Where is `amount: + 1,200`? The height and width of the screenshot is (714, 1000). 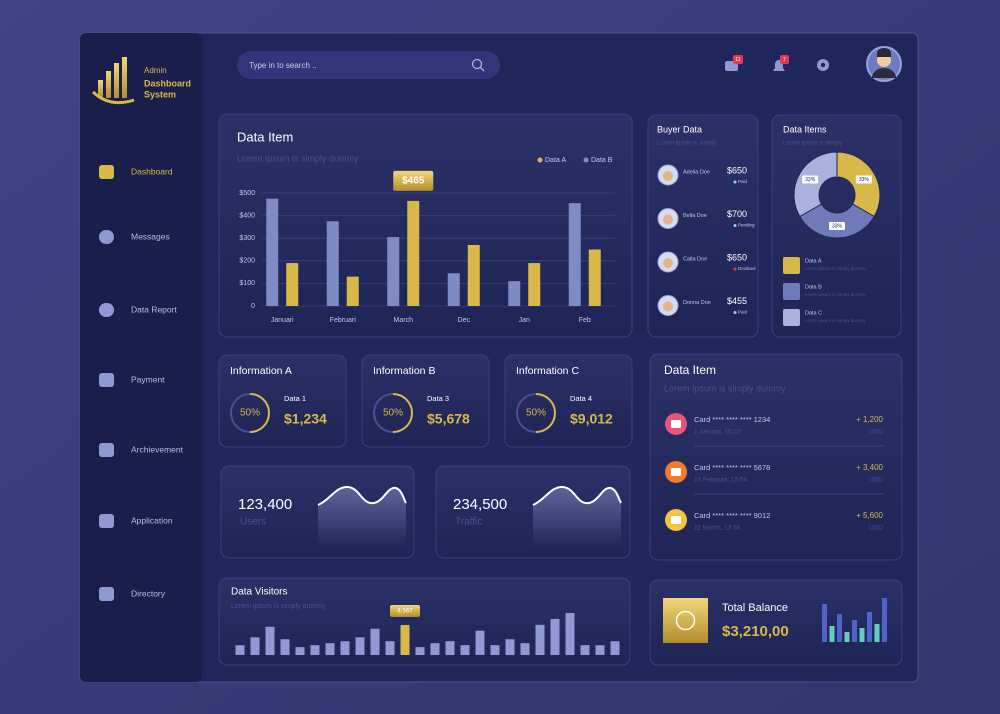
amount: + 1,200 is located at coordinates (869, 419).